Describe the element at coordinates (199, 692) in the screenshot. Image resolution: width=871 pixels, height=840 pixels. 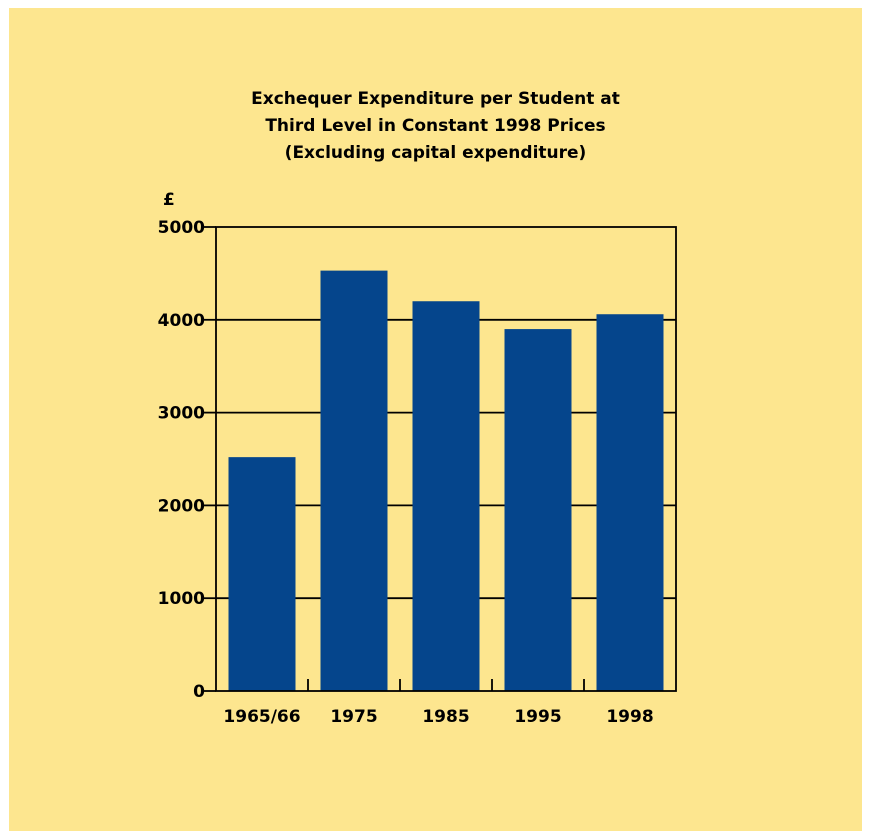
I see `y-tick-label-0: 0` at that location.